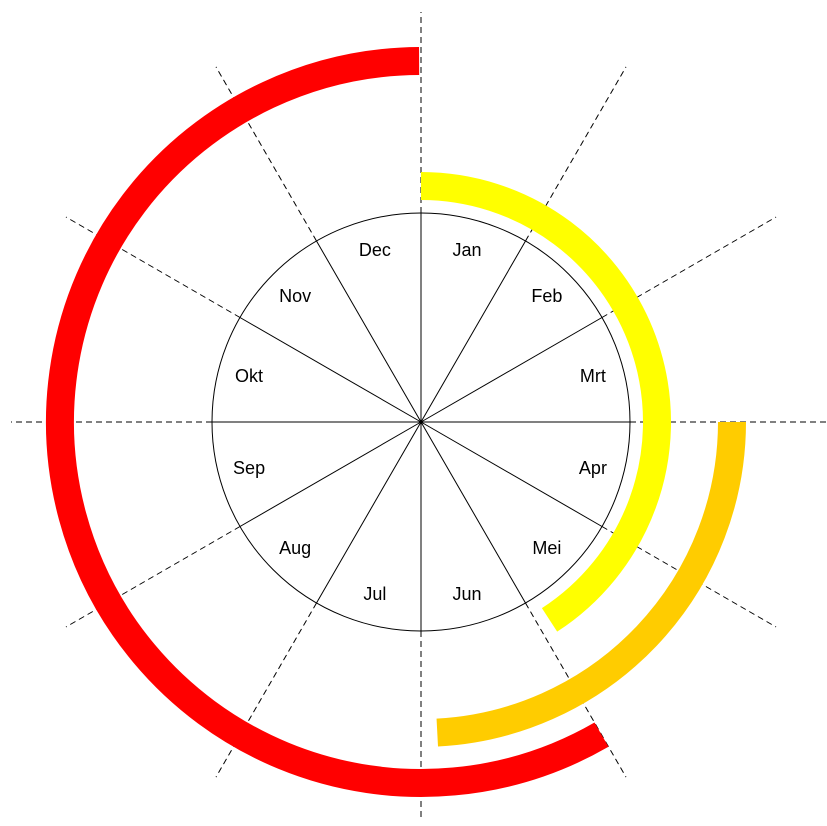 The image size is (827, 826). I want to click on month-label-aug: Aug, so click(295, 548).